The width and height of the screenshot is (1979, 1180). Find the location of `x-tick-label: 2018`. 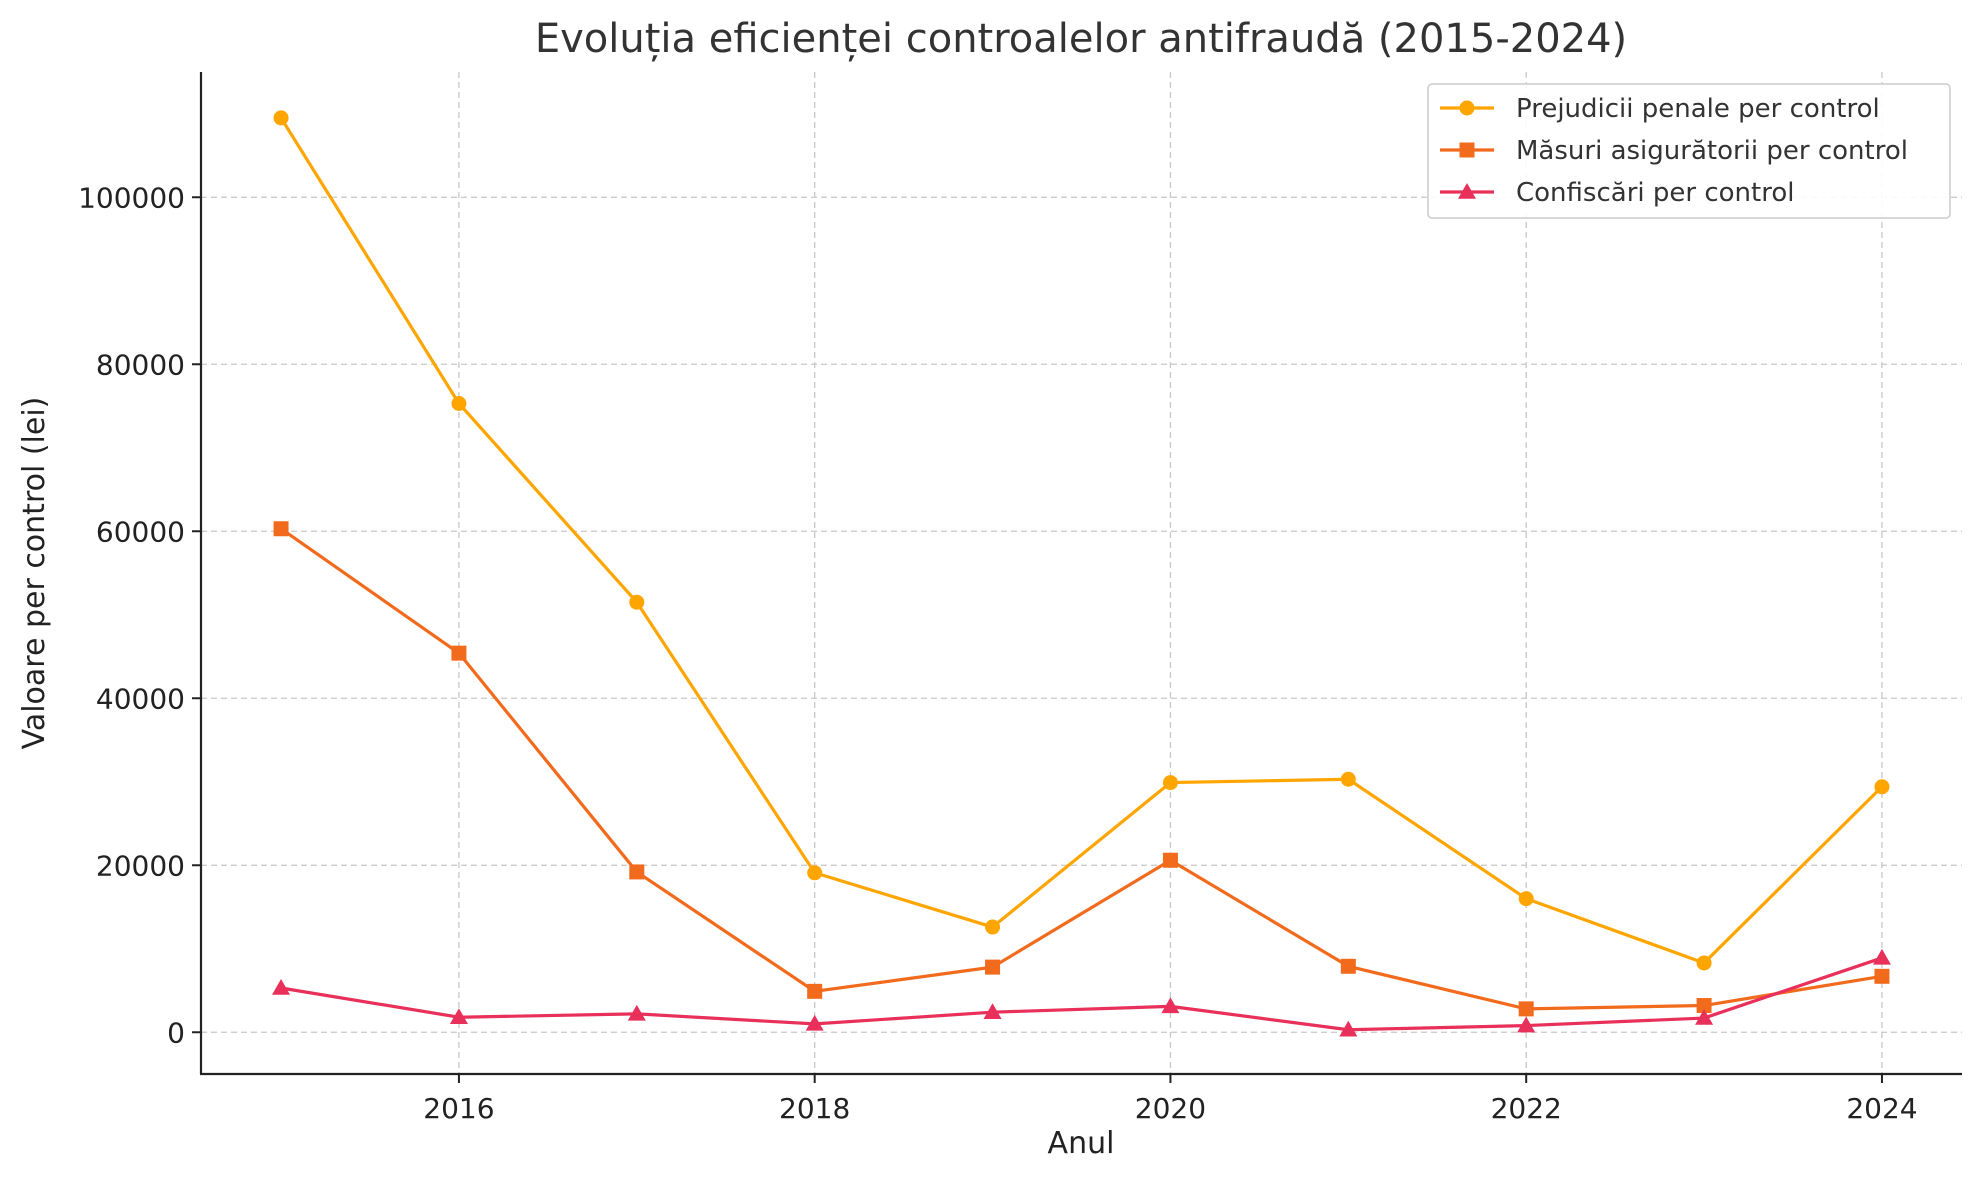

x-tick-label: 2018 is located at coordinates (814, 1108).